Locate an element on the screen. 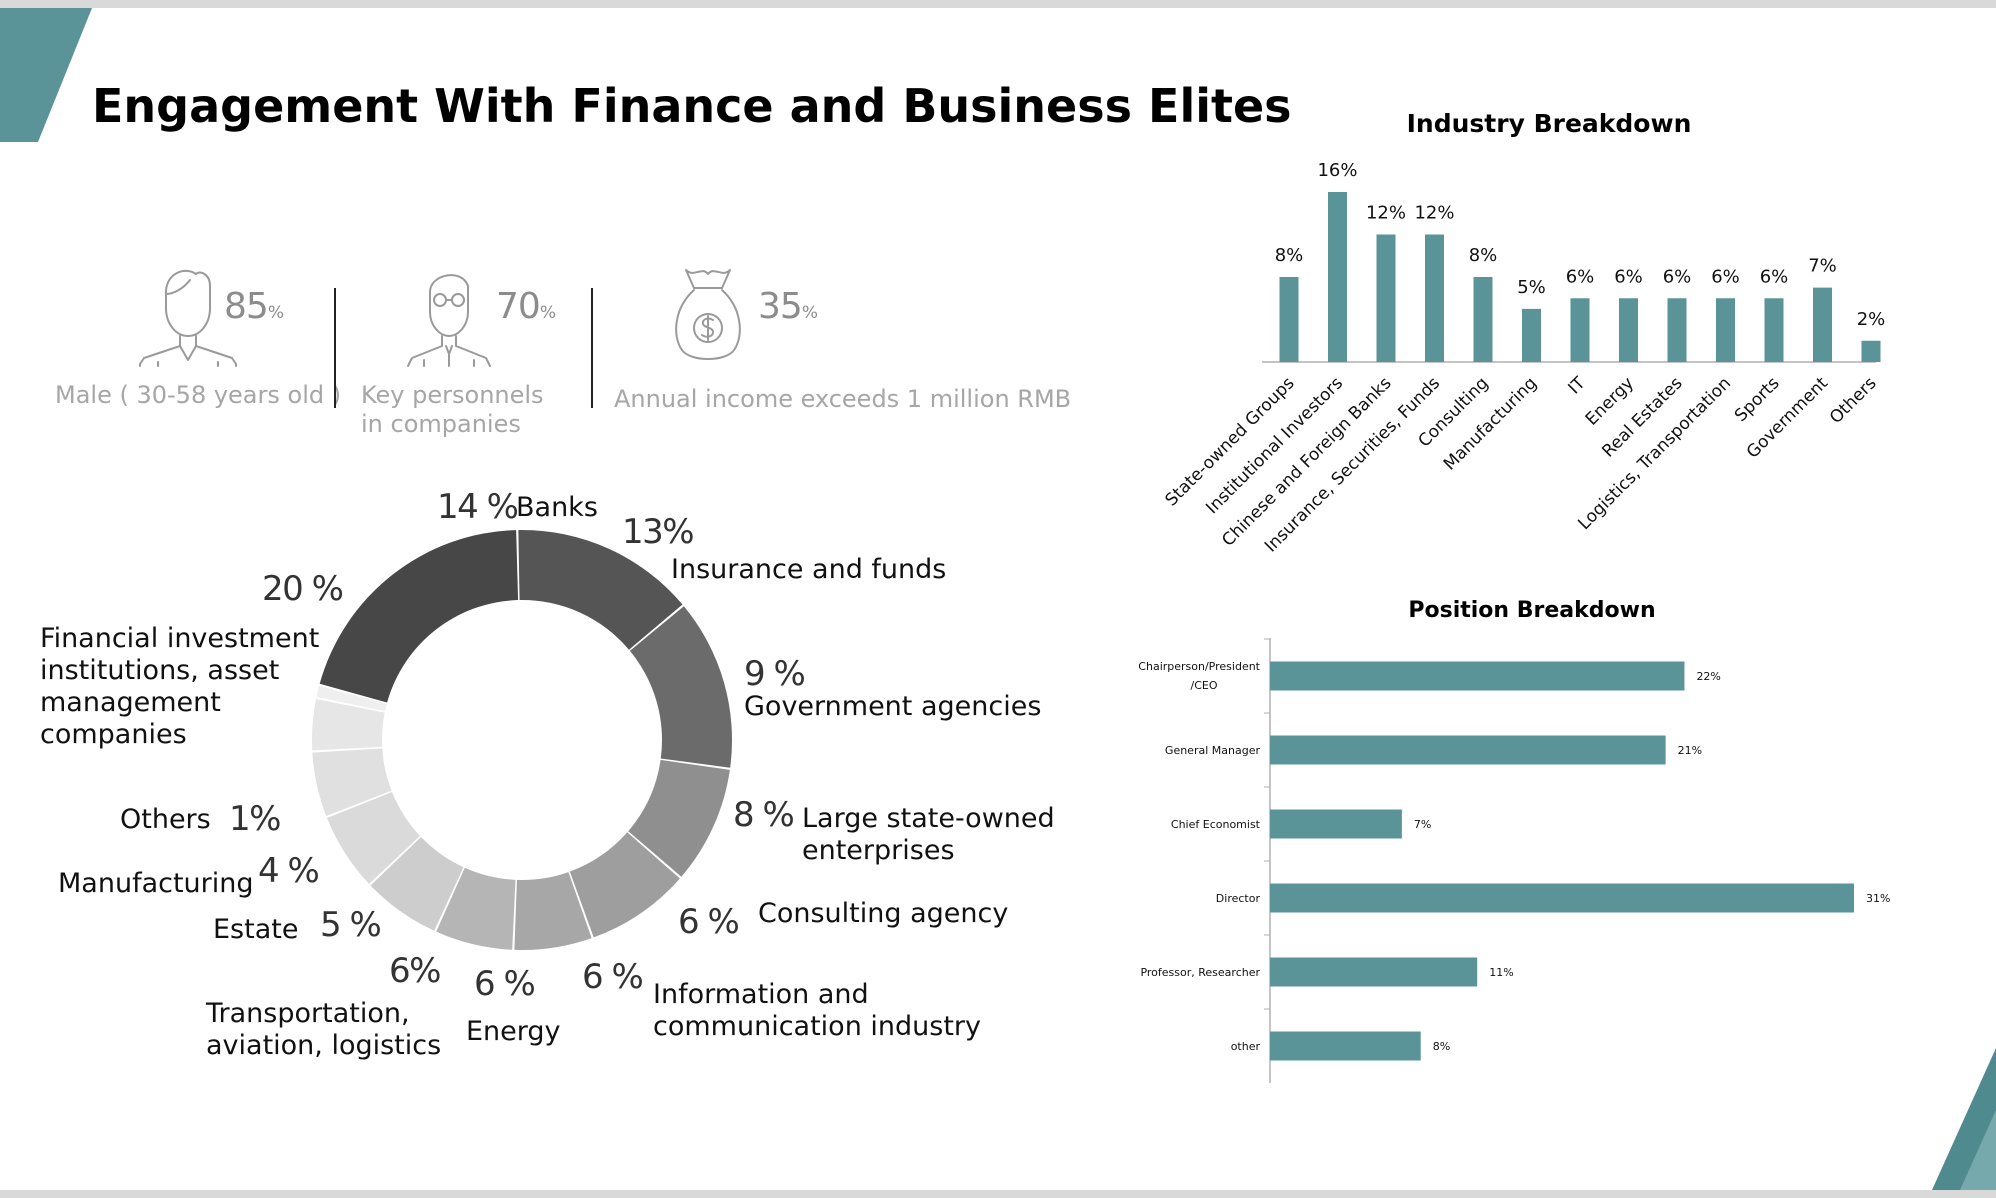 This screenshot has height=1198, width=1996. donut-category-label: aviation, logistics is located at coordinates (323, 1045).